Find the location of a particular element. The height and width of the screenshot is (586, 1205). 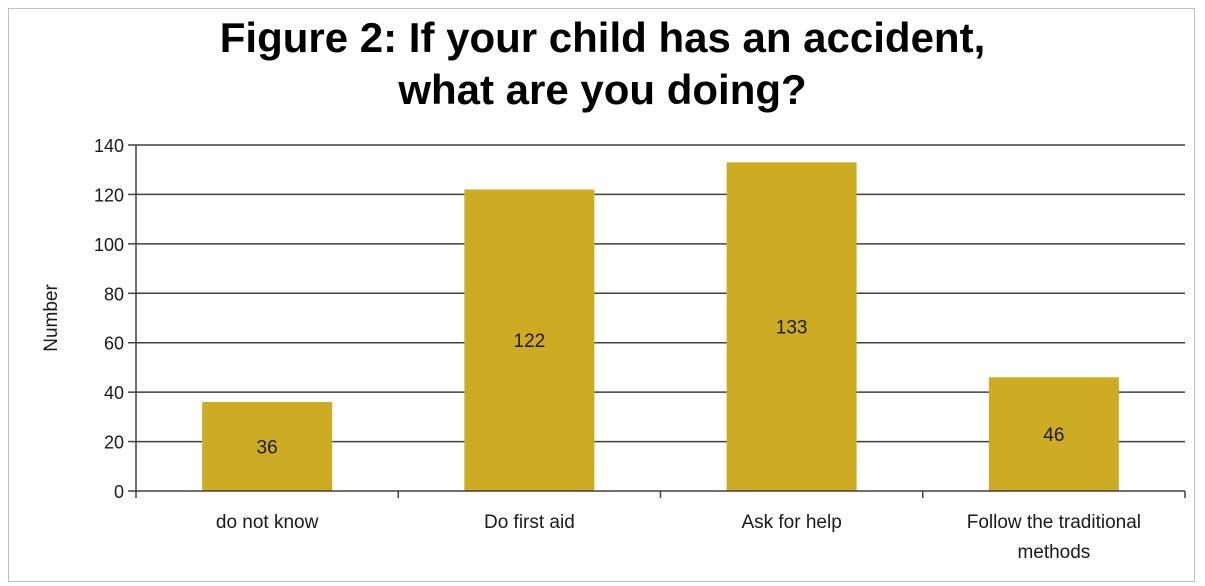

x-category-label: methods is located at coordinates (1053, 552).